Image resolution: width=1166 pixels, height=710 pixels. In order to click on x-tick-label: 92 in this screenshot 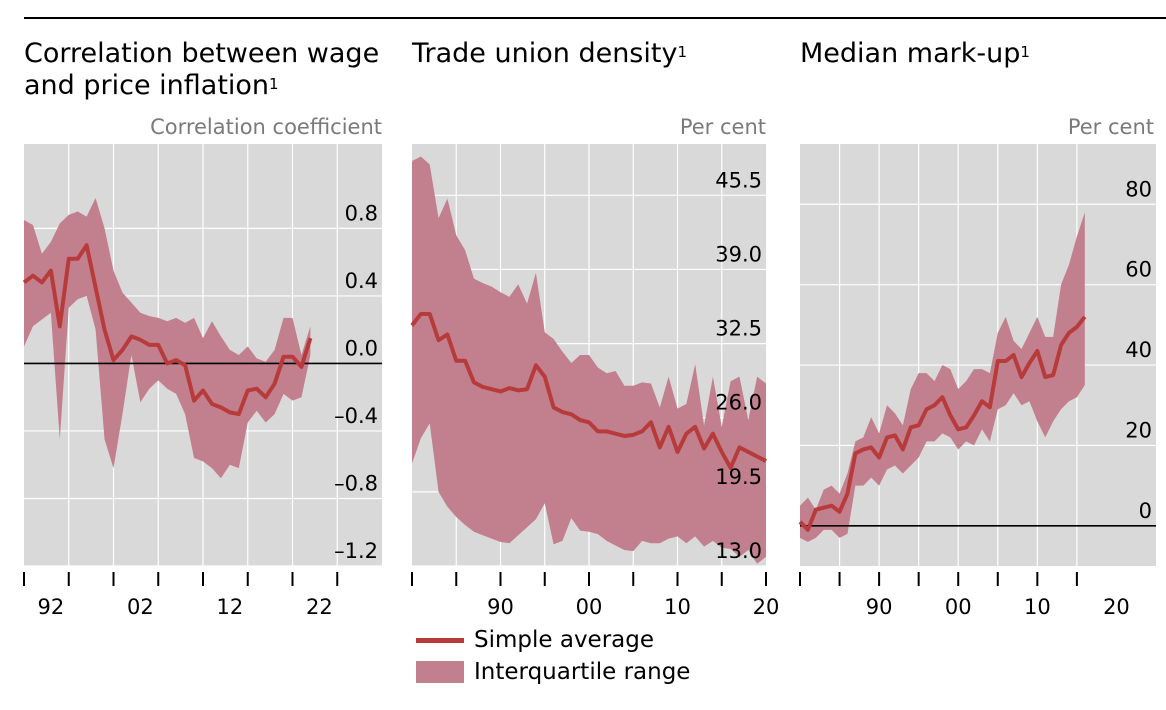, I will do `click(50, 607)`.